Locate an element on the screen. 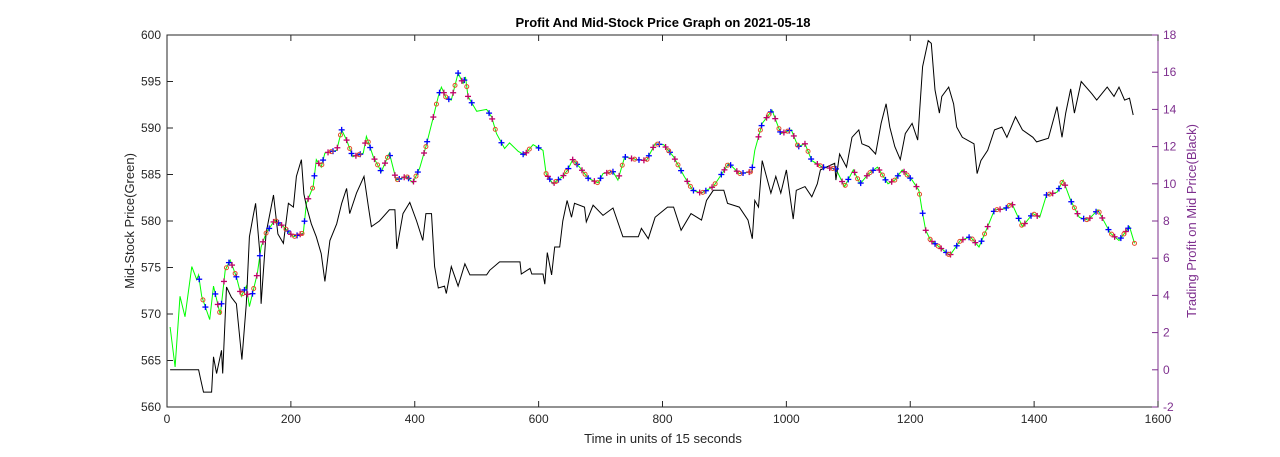 Image resolution: width=1280 pixels, height=457 pixels. y-tick-label-right: 16 is located at coordinates (1170, 72).